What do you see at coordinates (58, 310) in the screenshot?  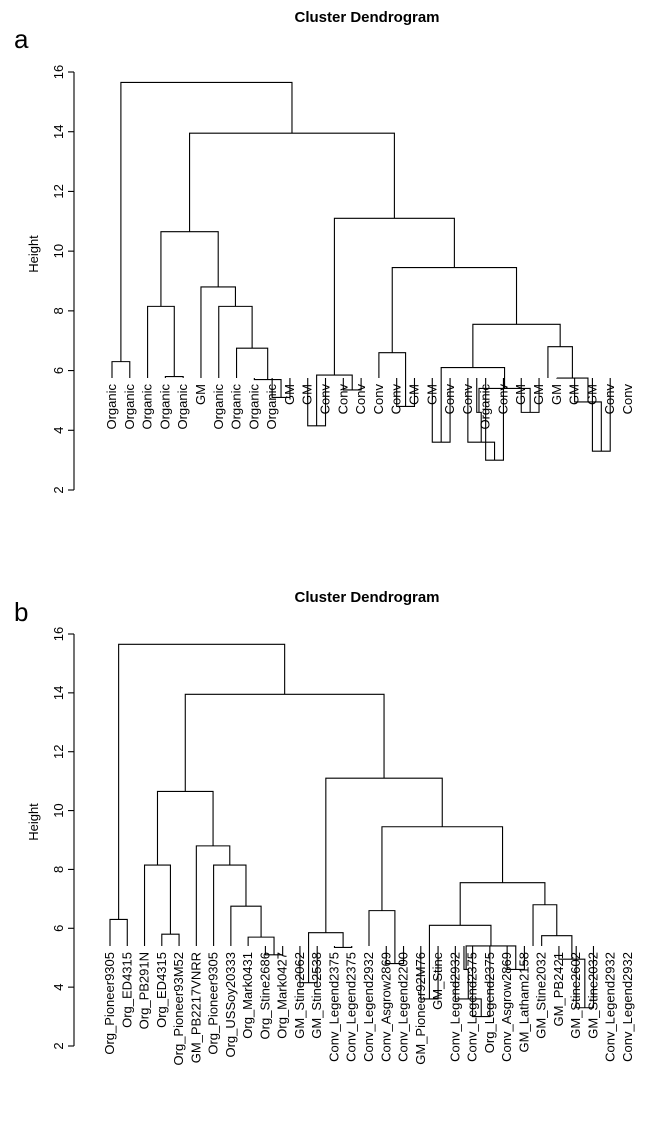 I see `y-tick-label: 8` at bounding box center [58, 310].